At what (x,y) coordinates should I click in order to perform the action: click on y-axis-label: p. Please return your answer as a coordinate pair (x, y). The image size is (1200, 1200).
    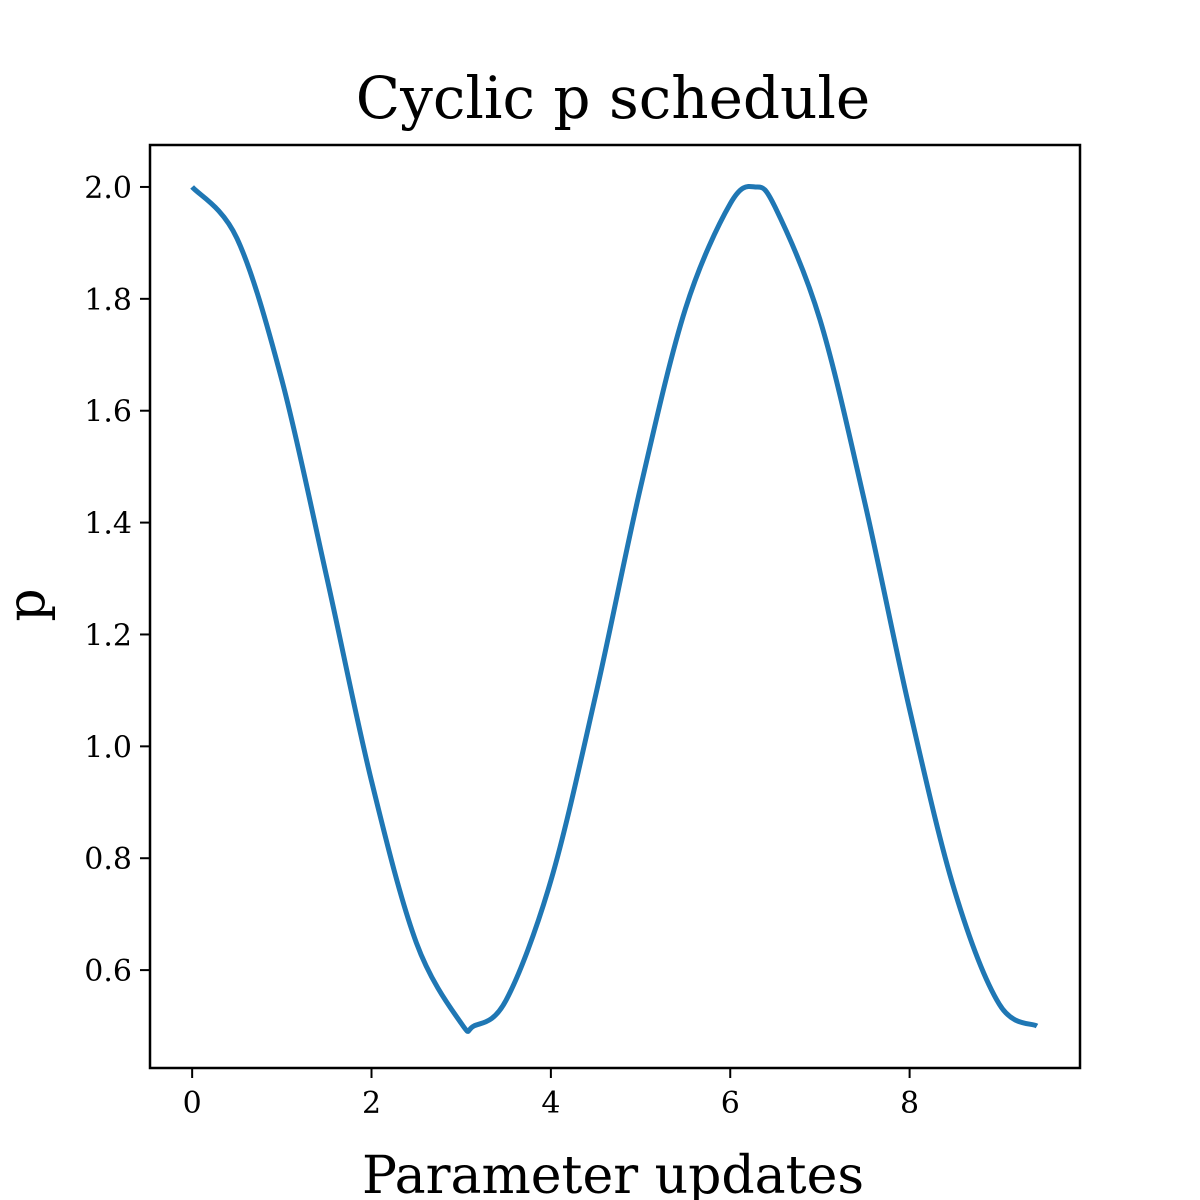
    Looking at the image, I should click on (28, 604).